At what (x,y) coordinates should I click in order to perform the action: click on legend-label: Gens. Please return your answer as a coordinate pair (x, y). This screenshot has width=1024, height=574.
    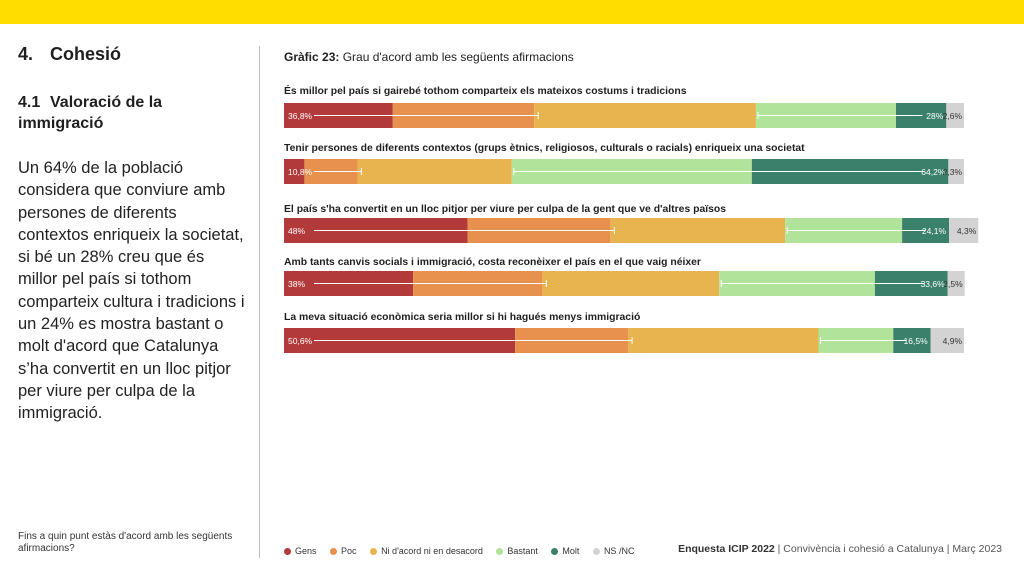
    Looking at the image, I should click on (306, 550).